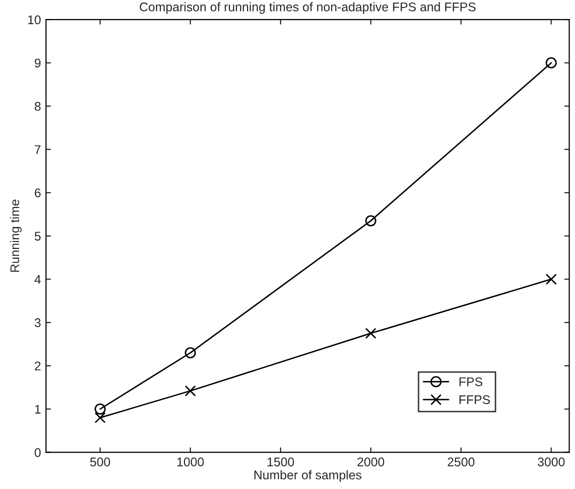 The height and width of the screenshot is (489, 575). What do you see at coordinates (308, 8) in the screenshot?
I see `chart-title: Comparison of running times of non-adaptive FPS and FFPS` at bounding box center [308, 8].